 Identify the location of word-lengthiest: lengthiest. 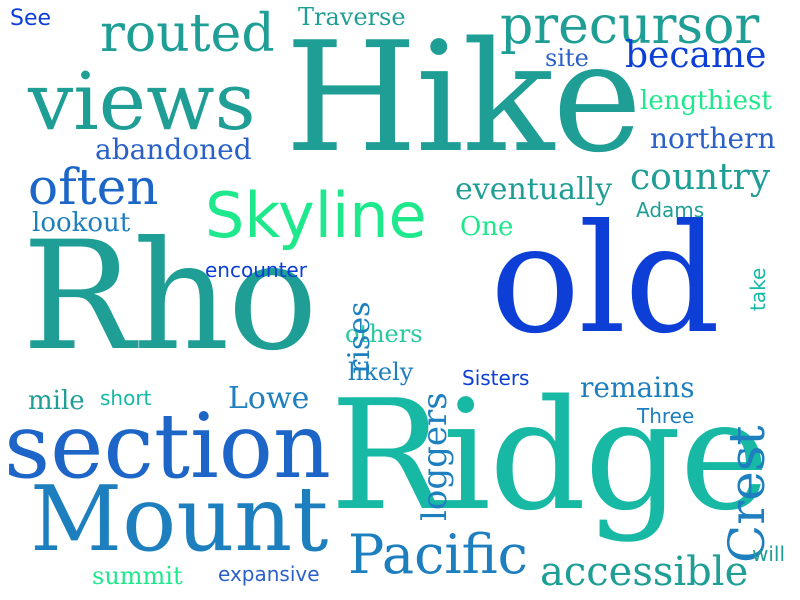
(706, 101).